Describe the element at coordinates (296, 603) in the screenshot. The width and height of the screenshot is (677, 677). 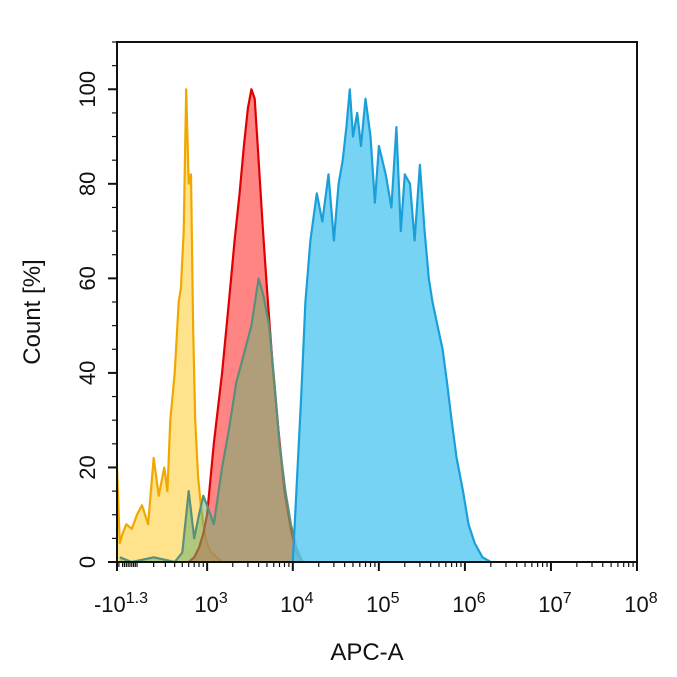
I see `x-tick-label: 10⁴` at that location.